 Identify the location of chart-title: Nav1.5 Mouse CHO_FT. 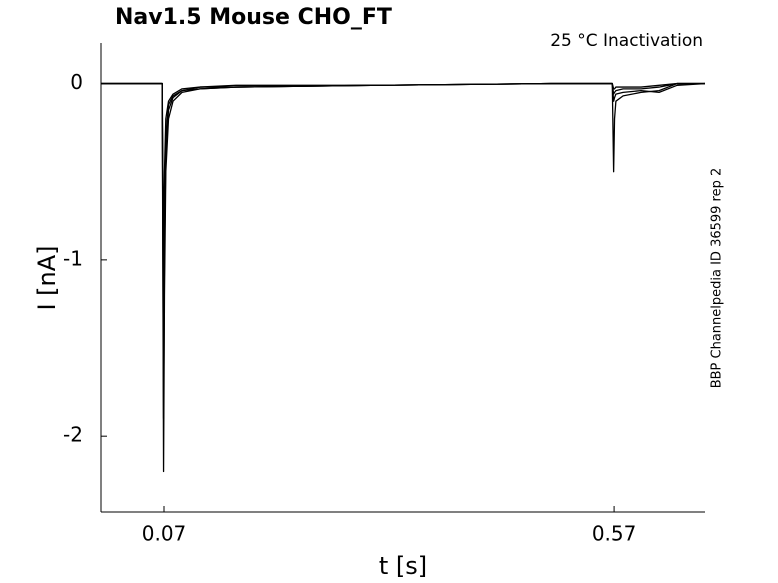
(253, 17).